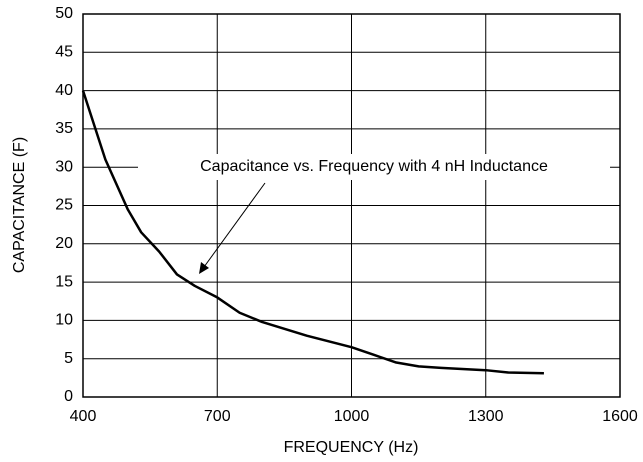  Describe the element at coordinates (352, 416) in the screenshot. I see `x-tick-label: 1000` at that location.